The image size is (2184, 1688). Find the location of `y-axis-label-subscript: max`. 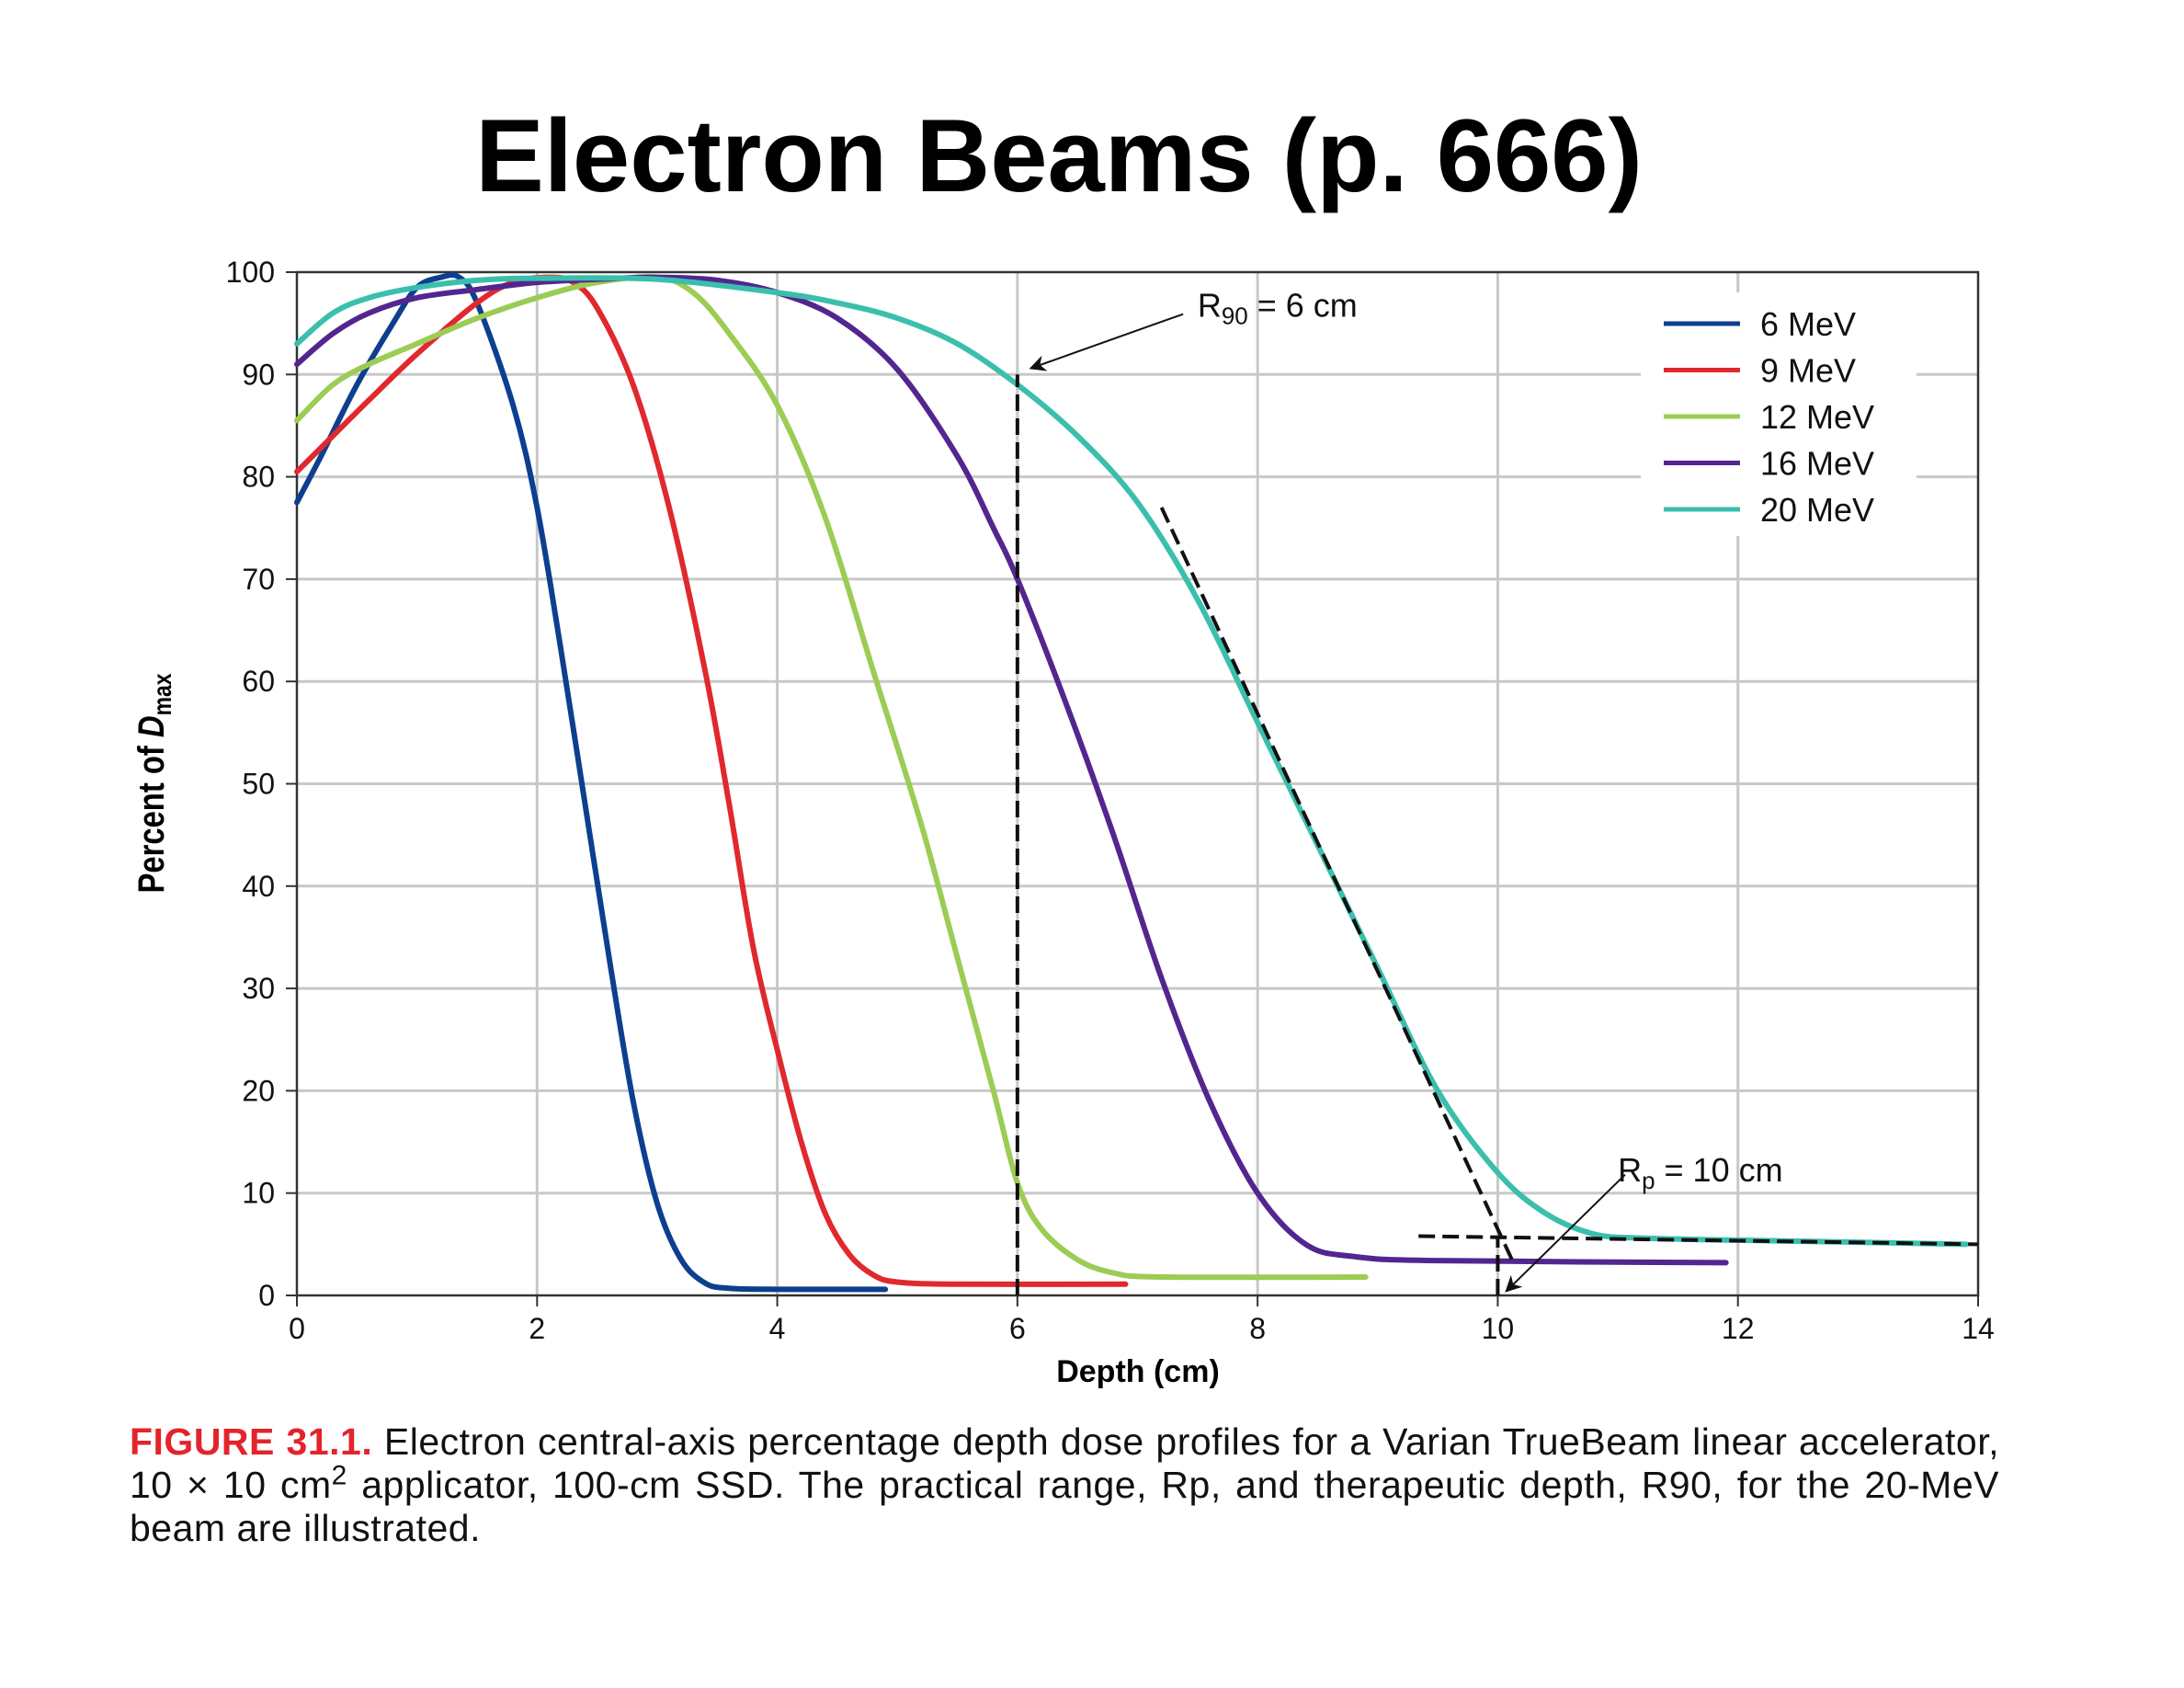

y-axis-label-subscript: max is located at coordinates (163, 695).